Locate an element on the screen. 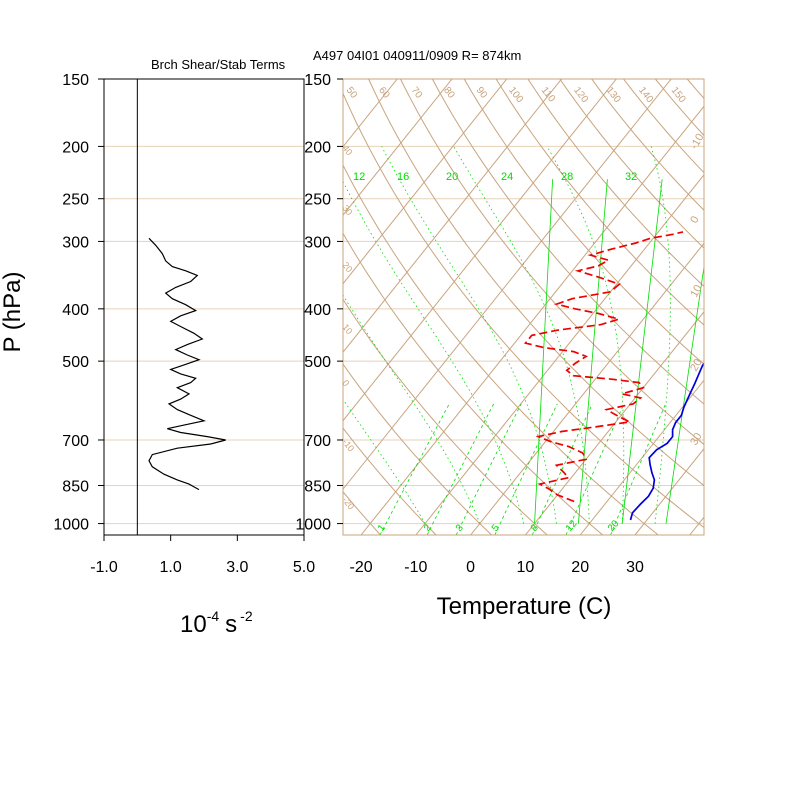 The height and width of the screenshot is (800, 800). unit-base: 10 is located at coordinates (193, 624).